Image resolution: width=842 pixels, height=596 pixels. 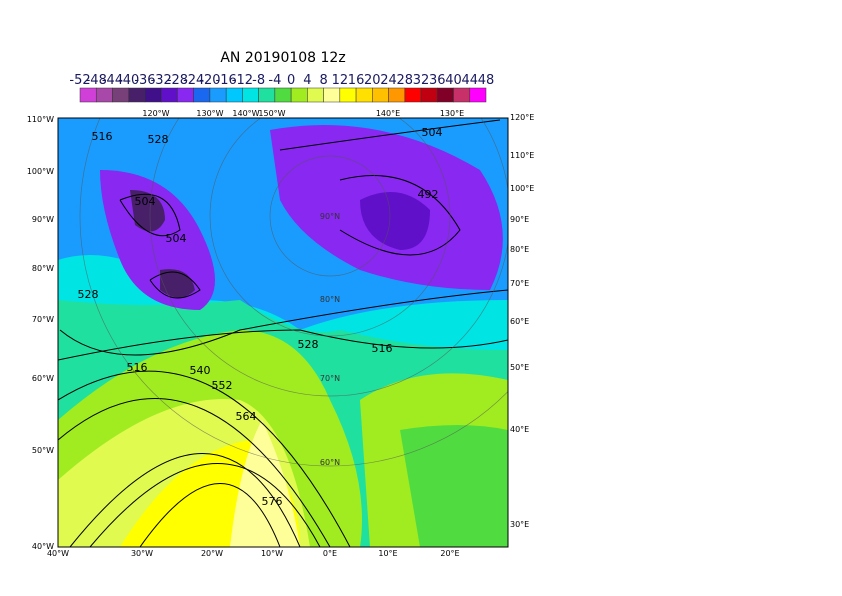 I want to click on colorbar-label: 48, so click(x=486, y=80).